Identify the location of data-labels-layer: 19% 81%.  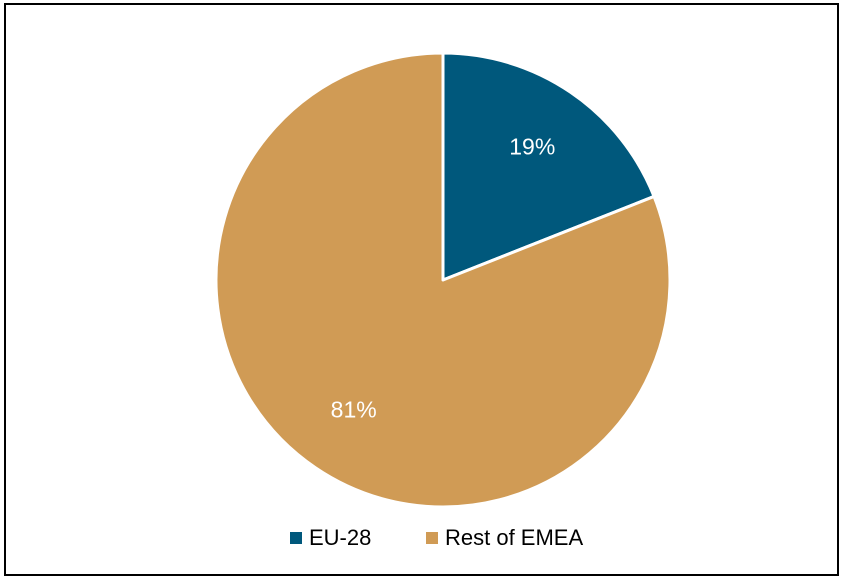
(443, 278).